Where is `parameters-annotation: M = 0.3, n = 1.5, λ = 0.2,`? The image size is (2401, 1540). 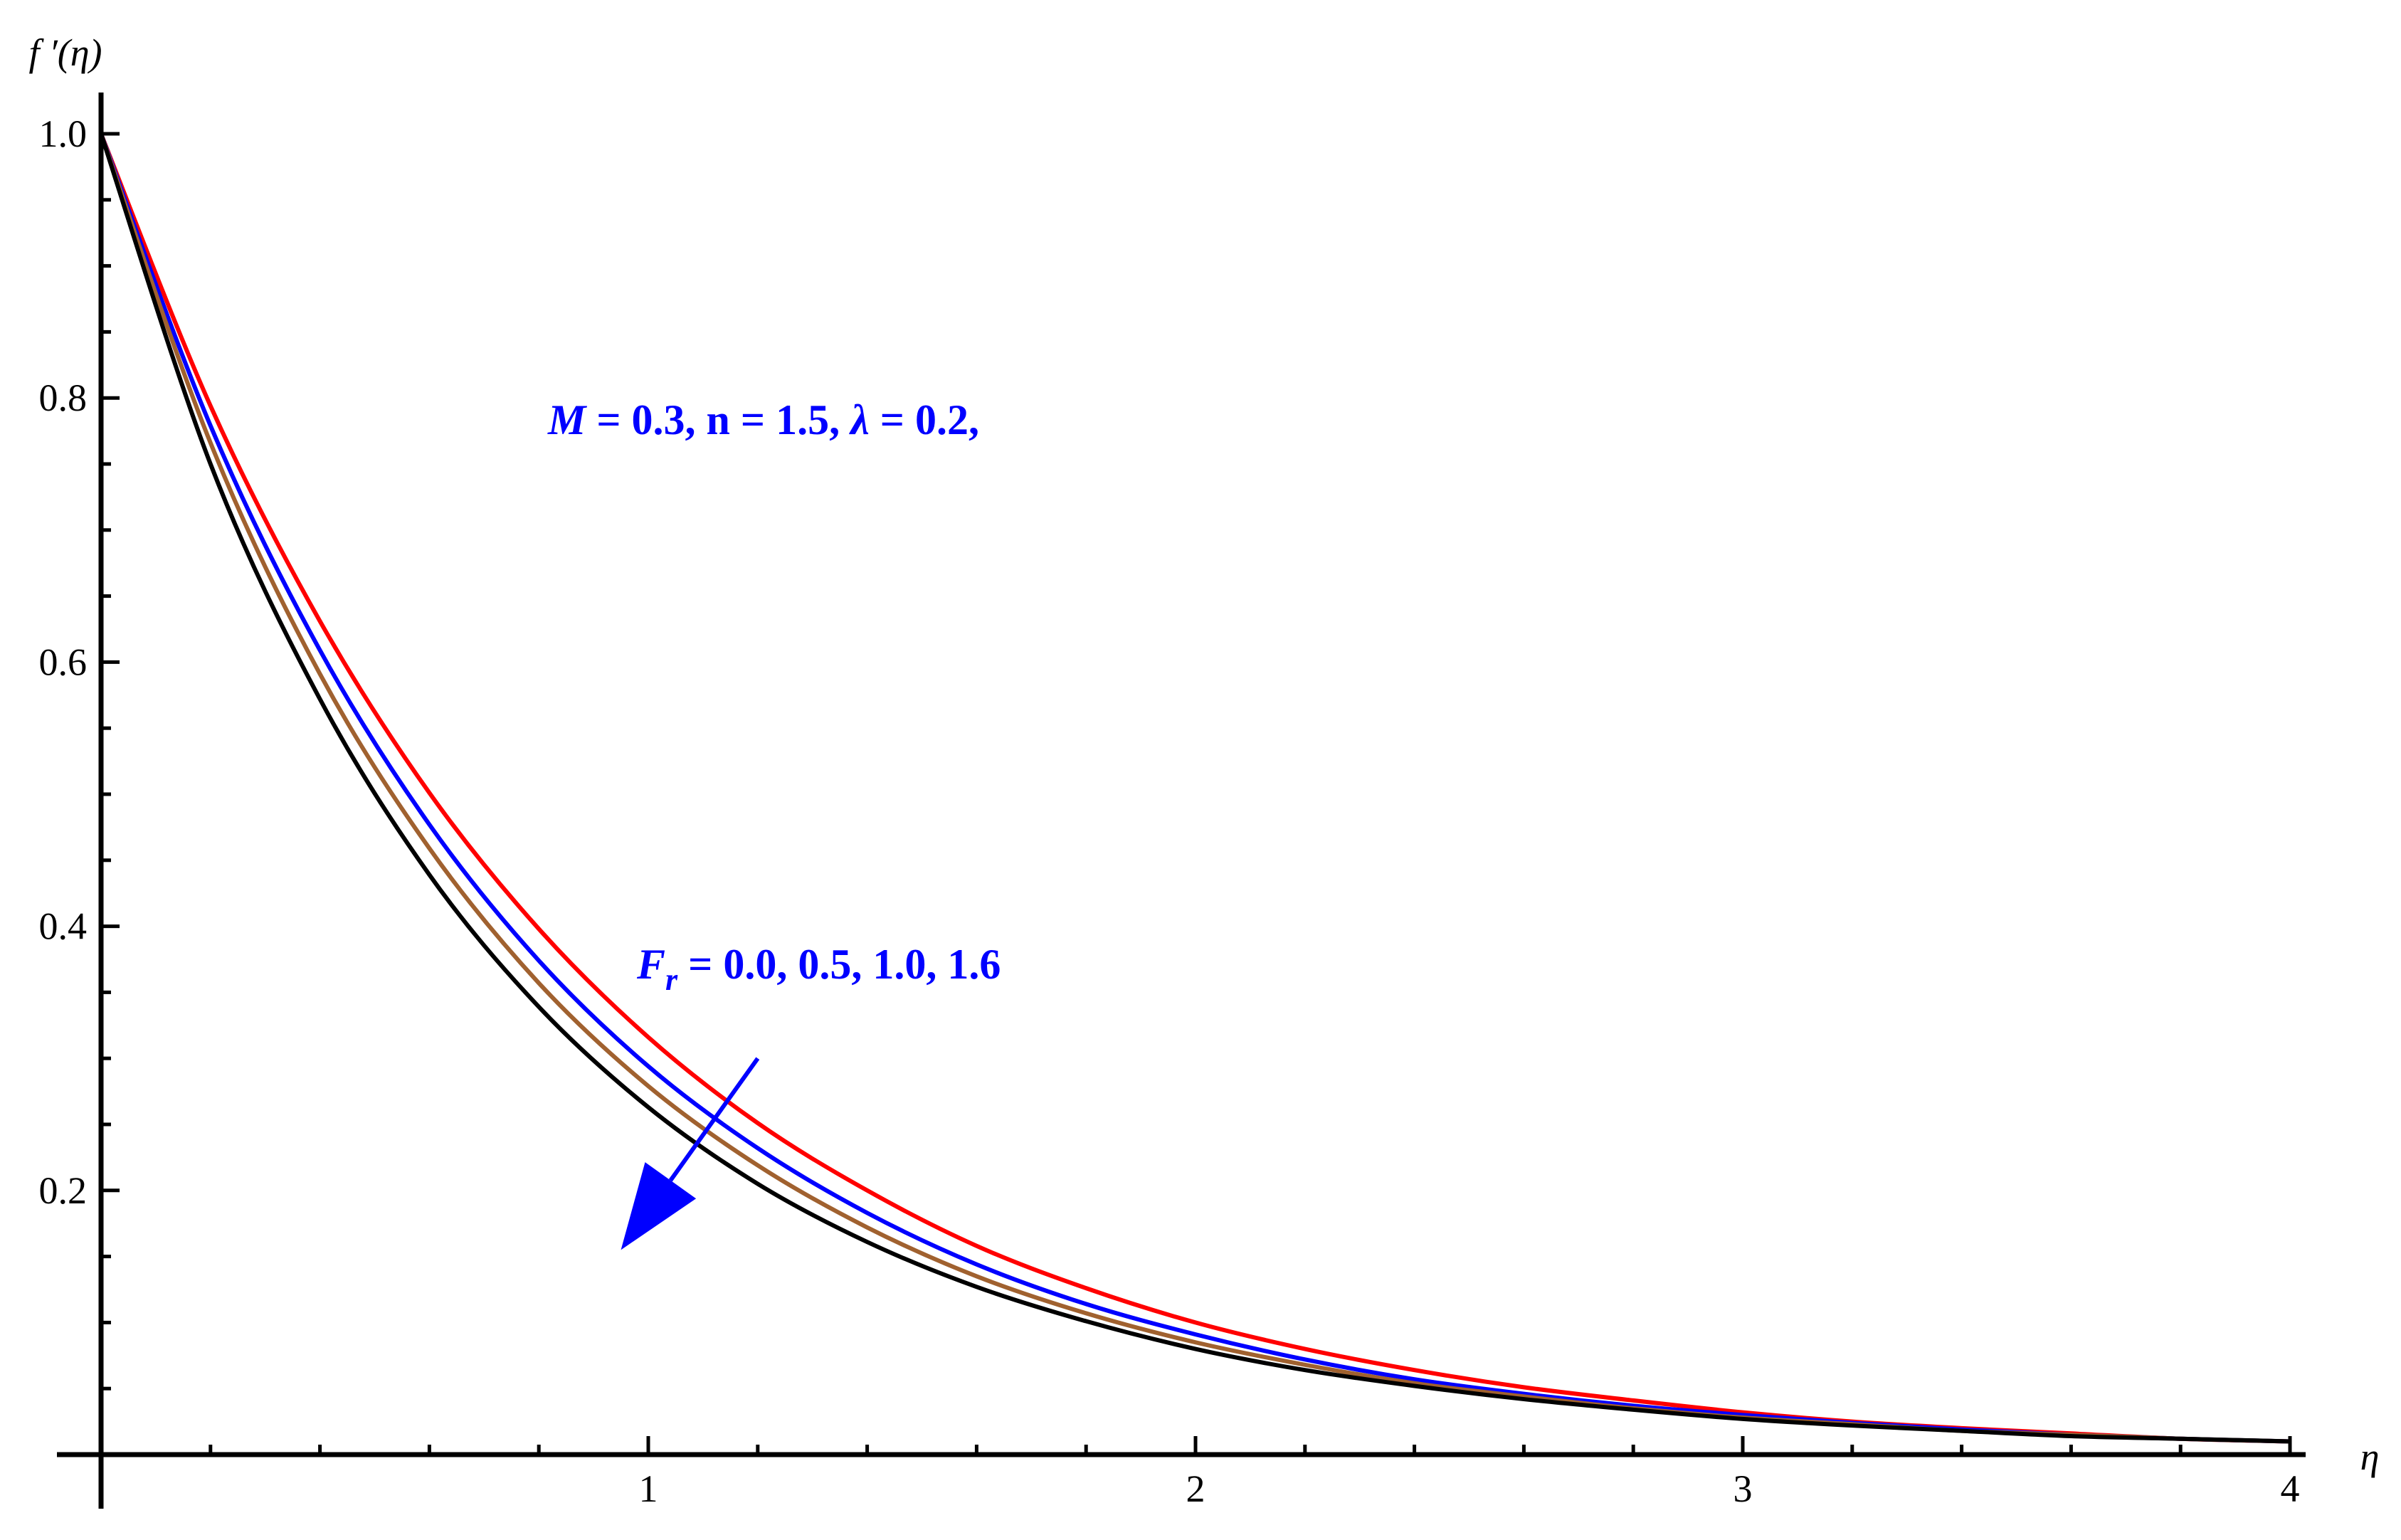
parameters-annotation: M = 0.3, n = 1.5, λ = 0.2, is located at coordinates (763, 419).